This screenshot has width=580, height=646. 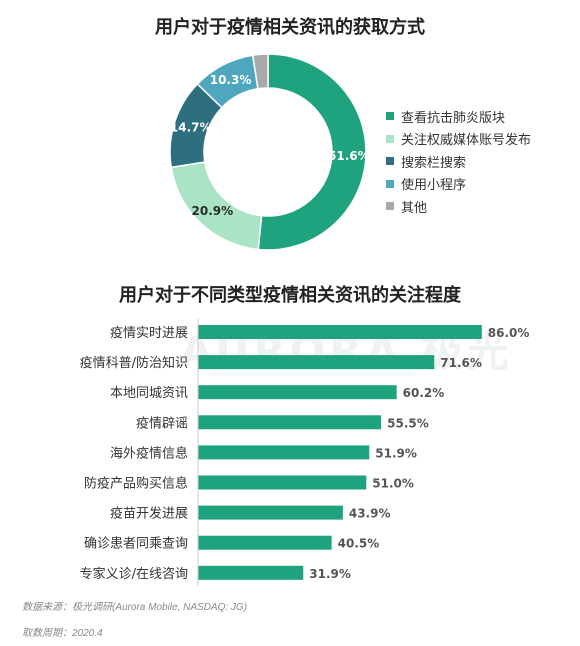 What do you see at coordinates (461, 363) in the screenshot?
I see `bar-value-label: 71.6%` at bounding box center [461, 363].